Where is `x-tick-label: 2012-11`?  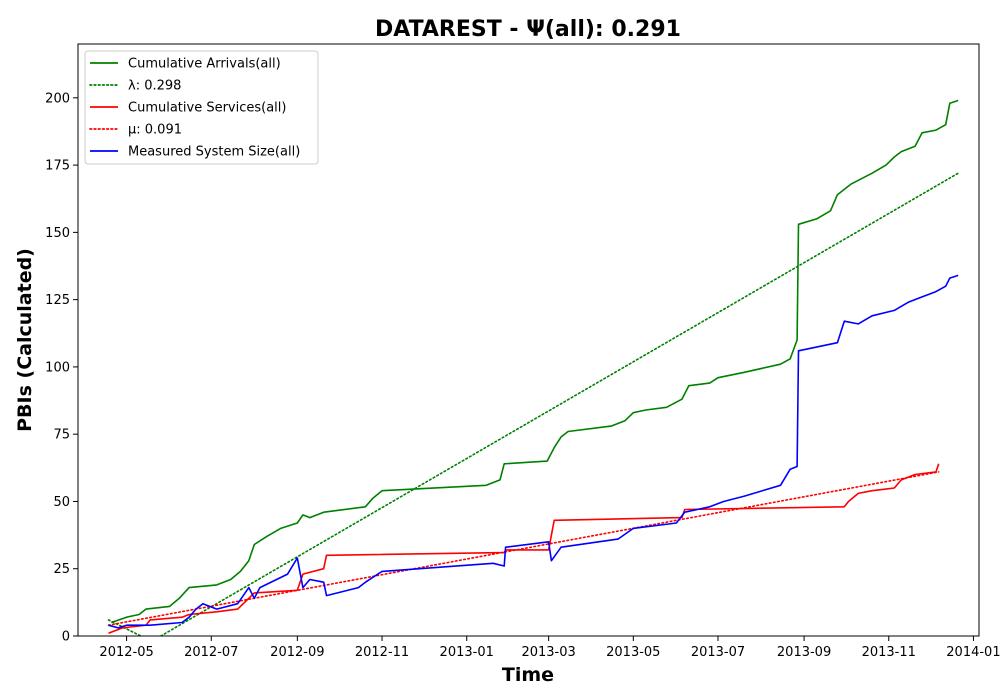 x-tick-label: 2012-11 is located at coordinates (382, 652).